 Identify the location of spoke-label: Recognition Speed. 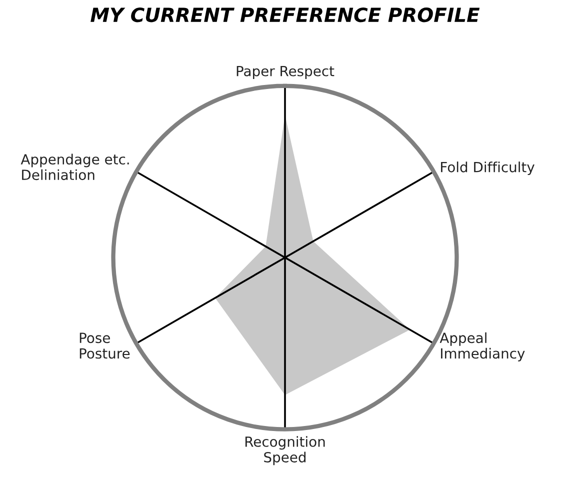
(285, 451).